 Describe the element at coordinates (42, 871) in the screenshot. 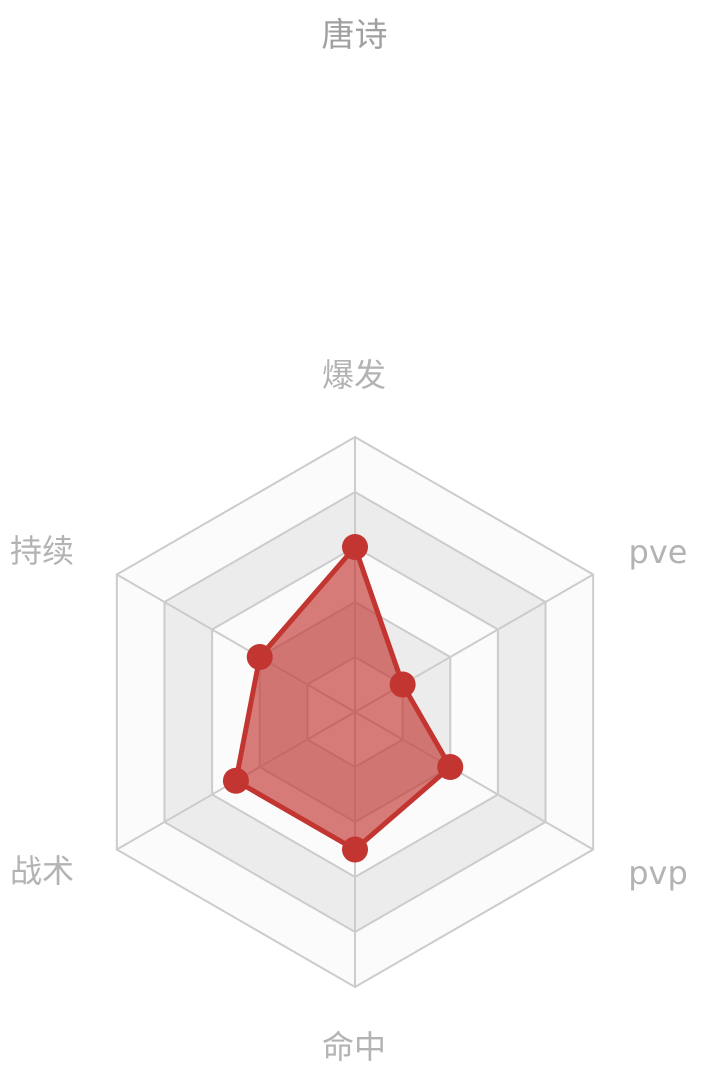

I see `axis-label: 战术` at that location.